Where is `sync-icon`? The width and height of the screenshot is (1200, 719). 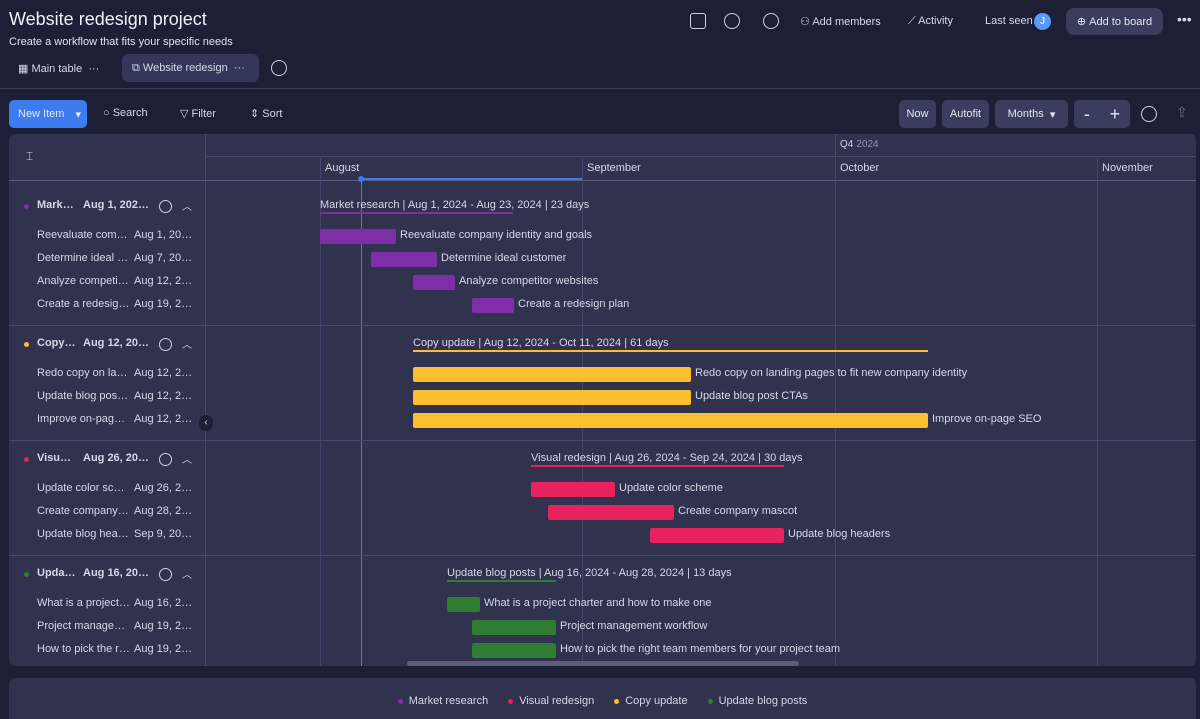
sync-icon is located at coordinates (771, 21).